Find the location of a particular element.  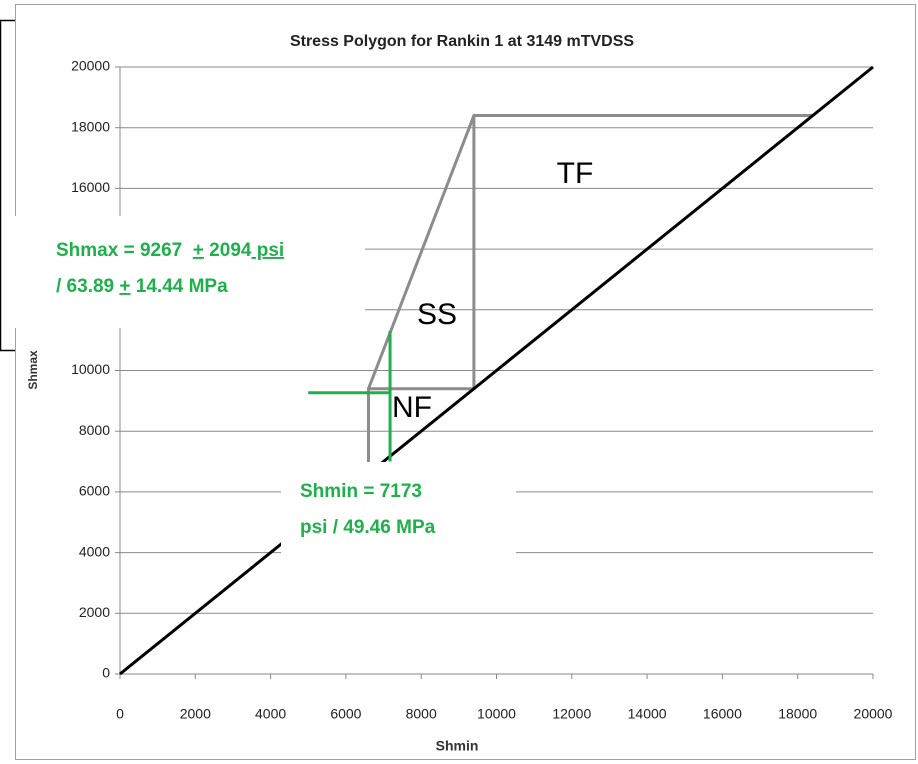

info-text: psi / 49.46 MPa is located at coordinates (368, 527).